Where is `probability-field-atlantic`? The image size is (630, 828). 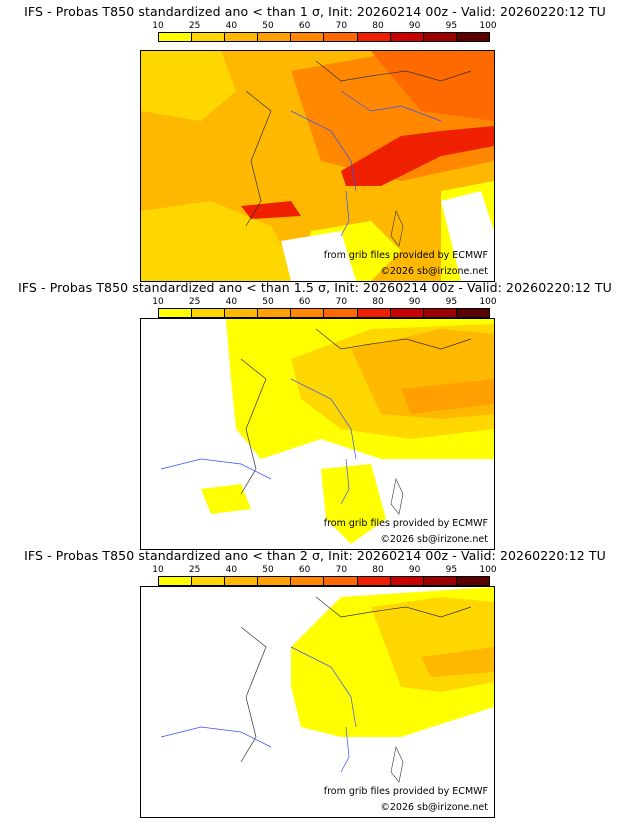 probability-field-atlantic is located at coordinates (221, 241).